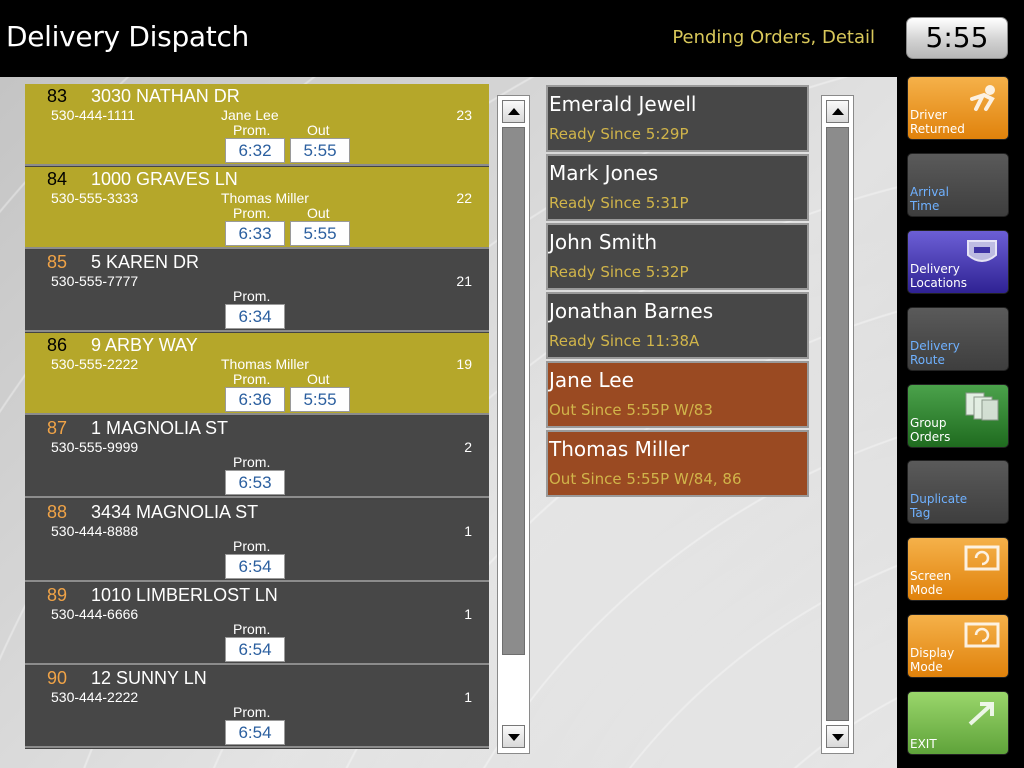 This screenshot has width=1024, height=768. What do you see at coordinates (57, 595) in the screenshot?
I see `order-number: 89` at bounding box center [57, 595].